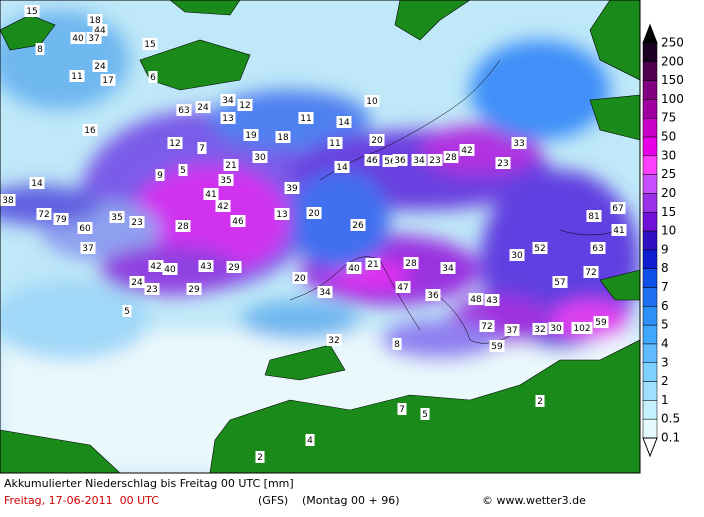 Image resolution: width=704 pixels, height=517 pixels. I want to click on colorbar-label: 150, so click(672, 80).